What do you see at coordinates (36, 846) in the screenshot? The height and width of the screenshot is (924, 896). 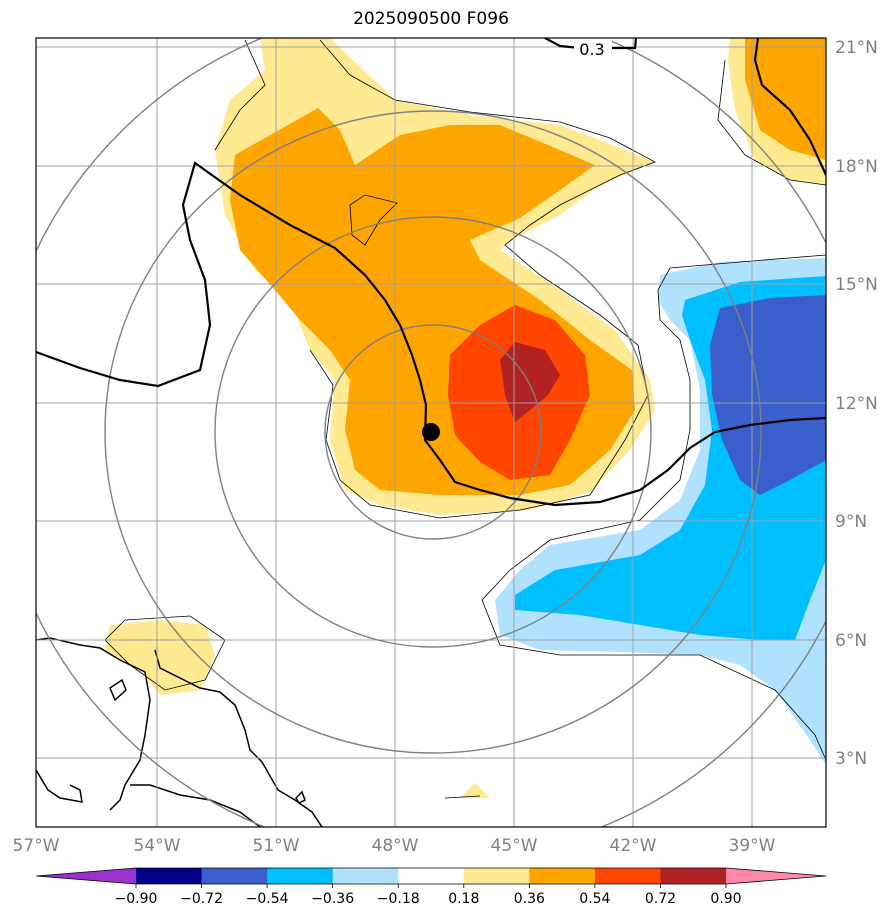 I see `lon-tick-label: 57°W` at bounding box center [36, 846].